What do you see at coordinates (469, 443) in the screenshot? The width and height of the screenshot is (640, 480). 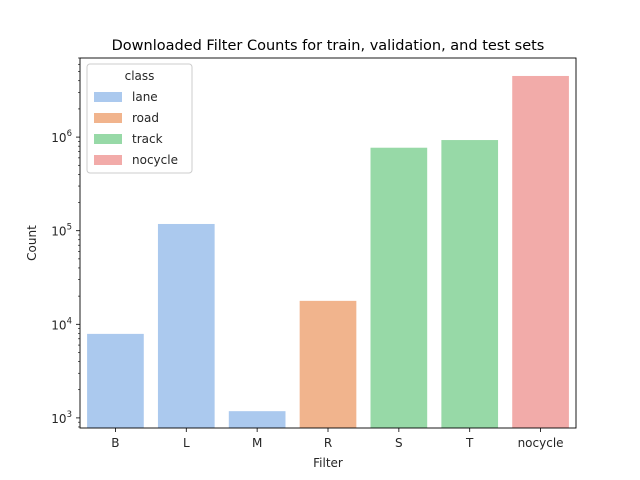 I see `x-tick-label: T` at bounding box center [469, 443].